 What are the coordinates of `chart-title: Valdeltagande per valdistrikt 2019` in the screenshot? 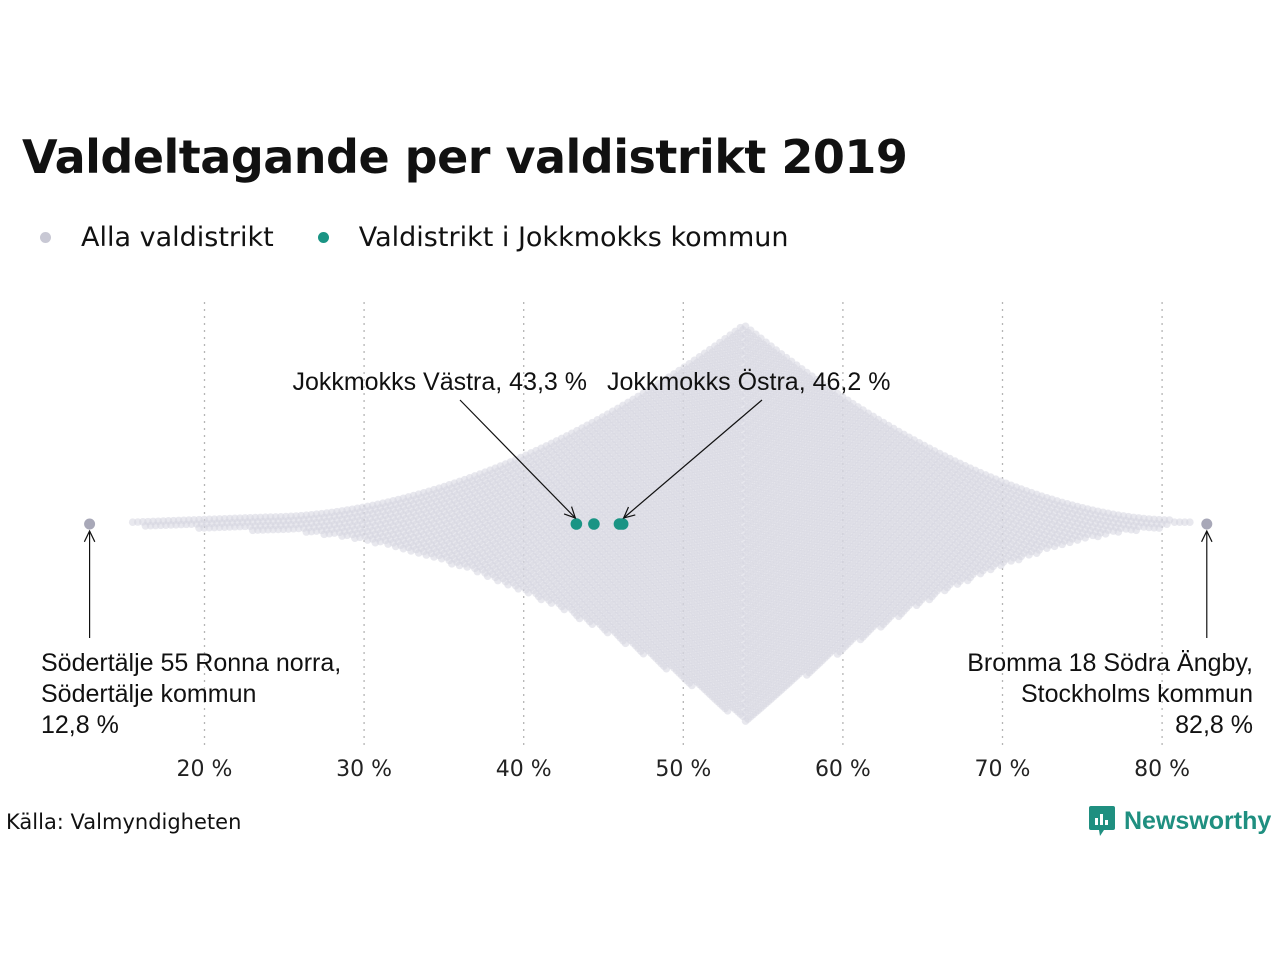 It's located at (465, 157).